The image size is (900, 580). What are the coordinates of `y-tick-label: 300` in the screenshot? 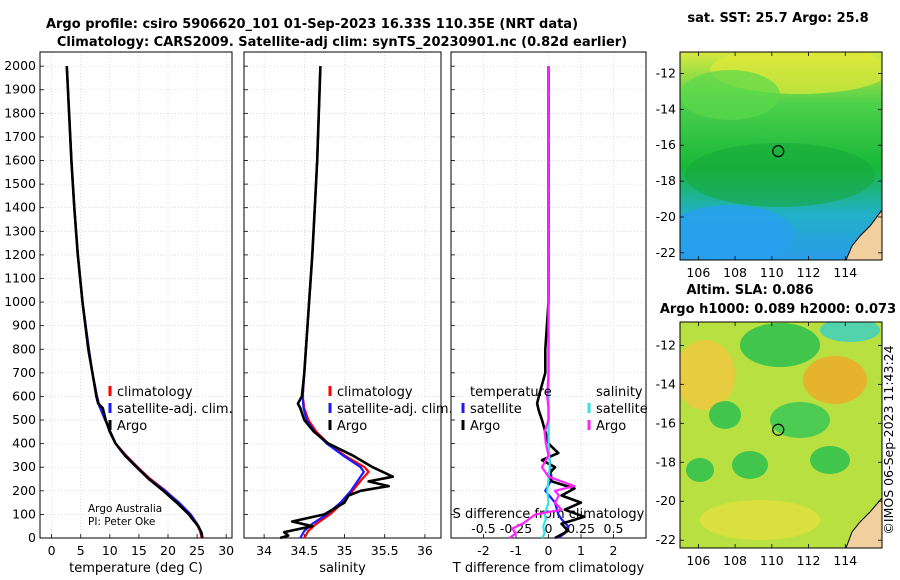 It's located at (24, 466).